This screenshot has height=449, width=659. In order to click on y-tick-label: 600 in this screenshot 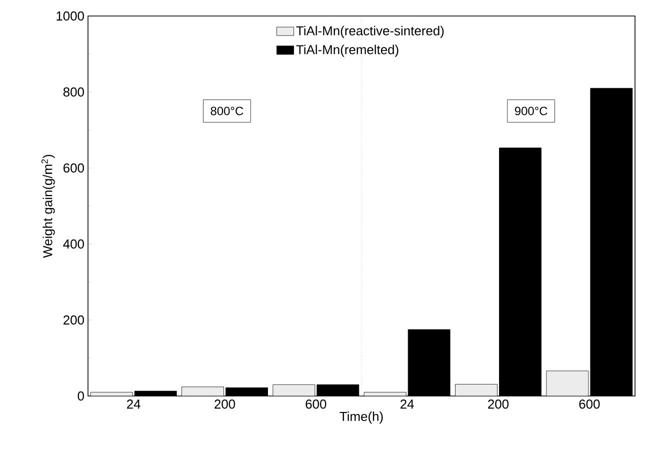, I will do `click(74, 168)`.